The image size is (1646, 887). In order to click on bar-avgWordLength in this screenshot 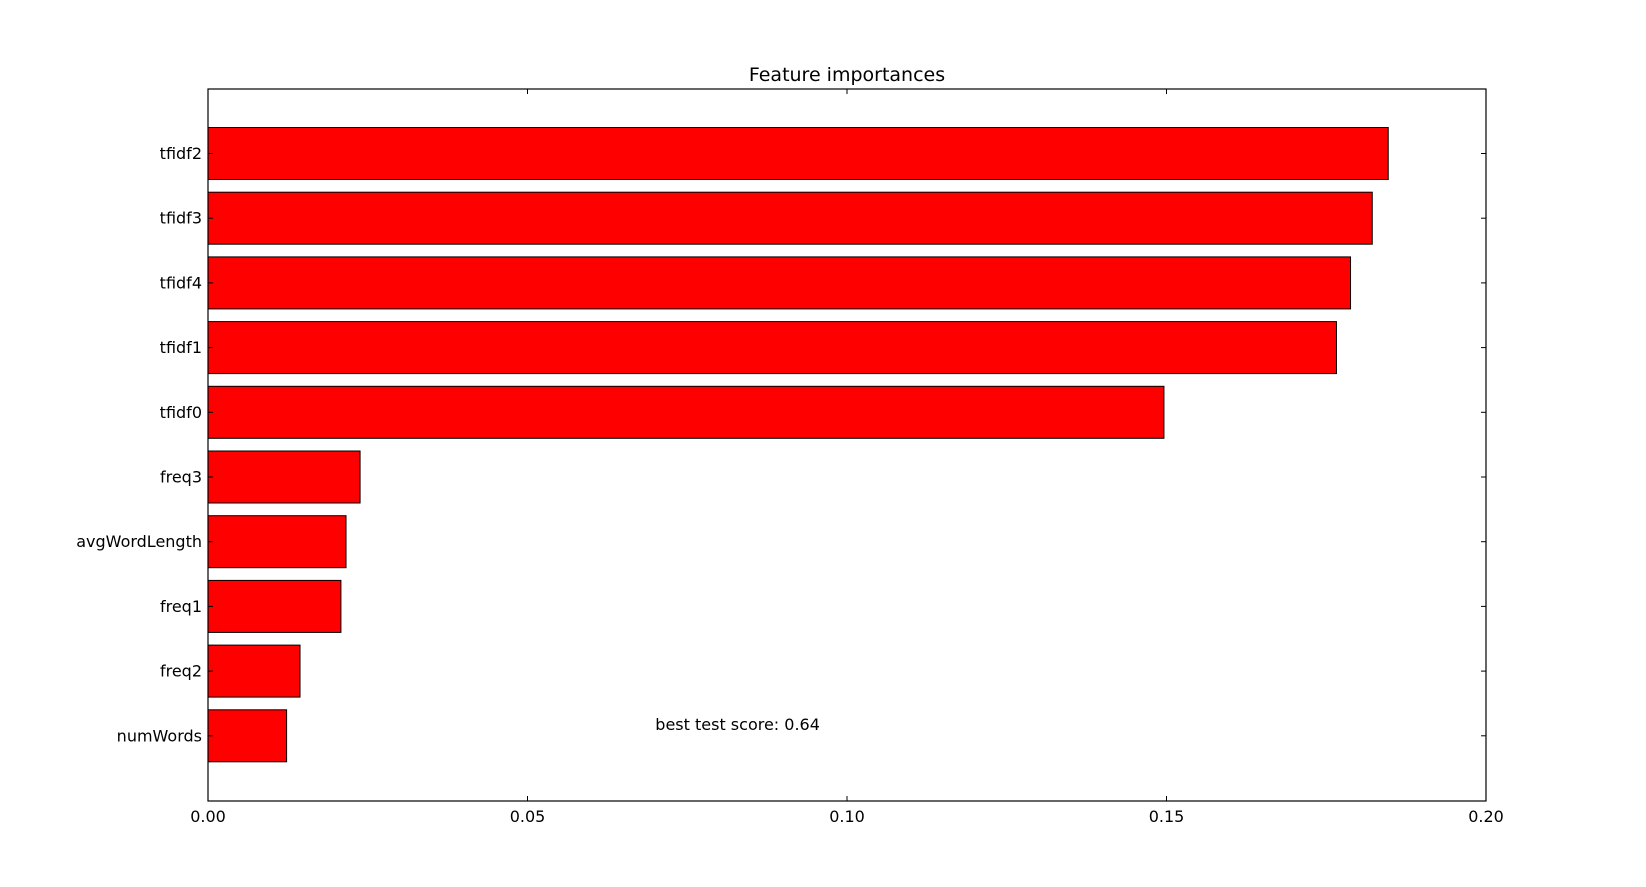, I will do `click(277, 542)`.